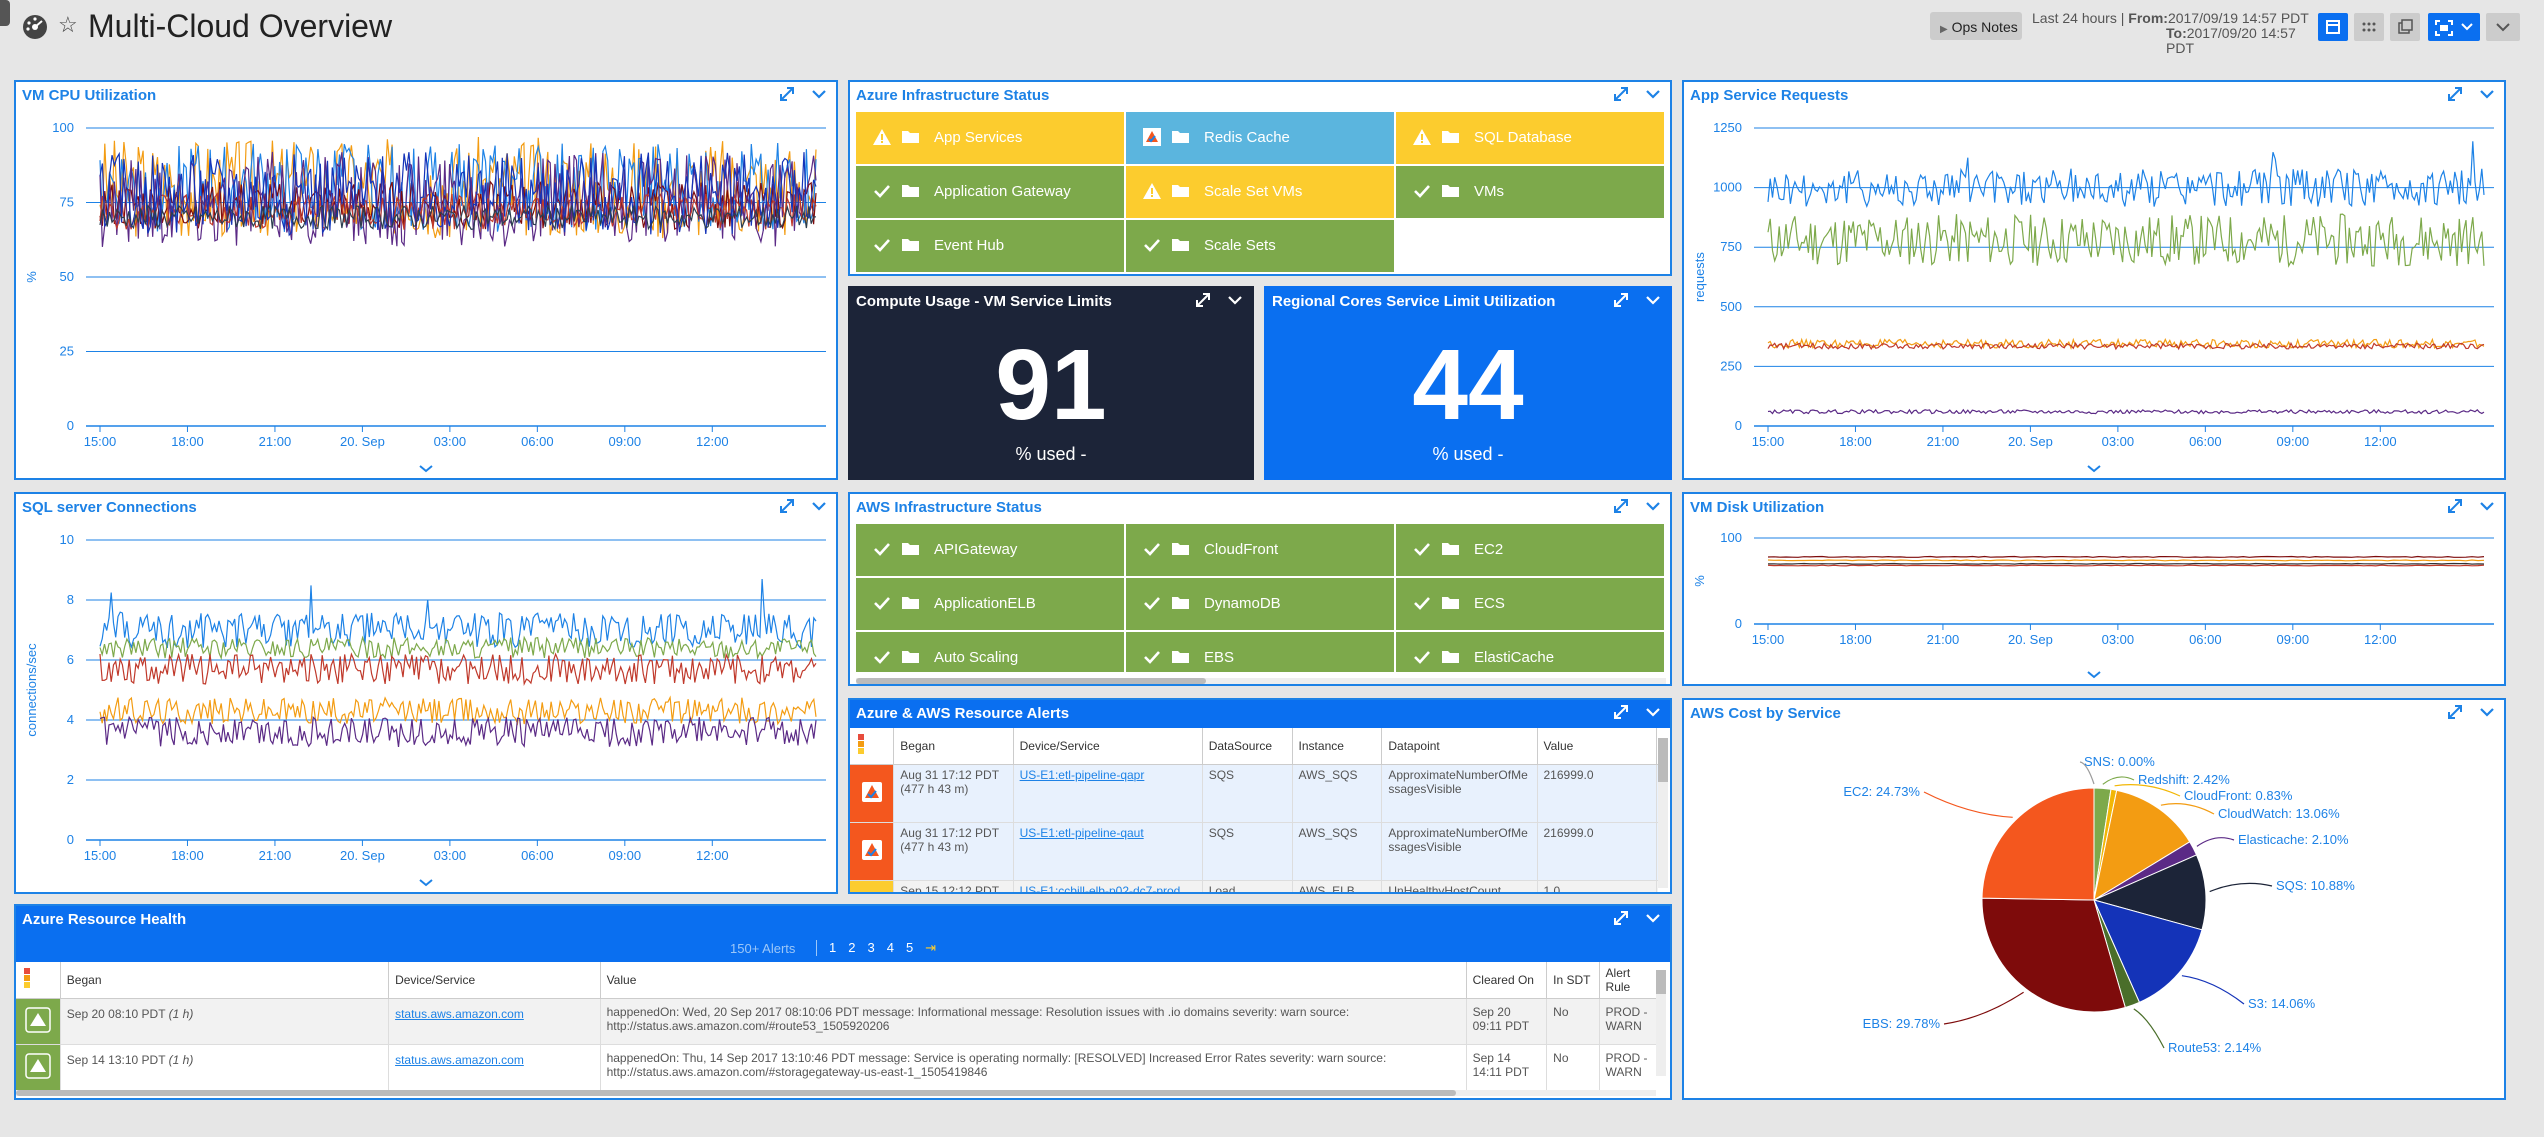  Describe the element at coordinates (2503, 27) in the screenshot. I see `more-menu-button` at that location.